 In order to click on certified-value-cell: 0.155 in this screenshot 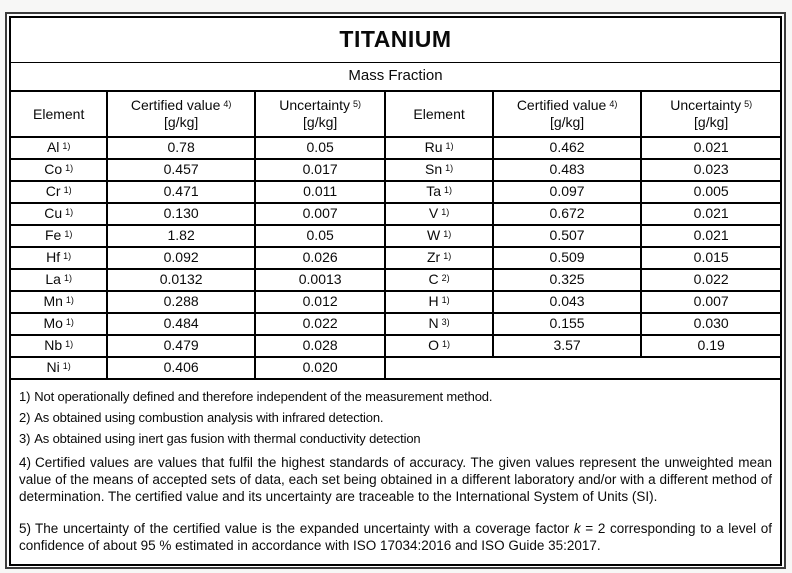, I will do `click(567, 324)`.